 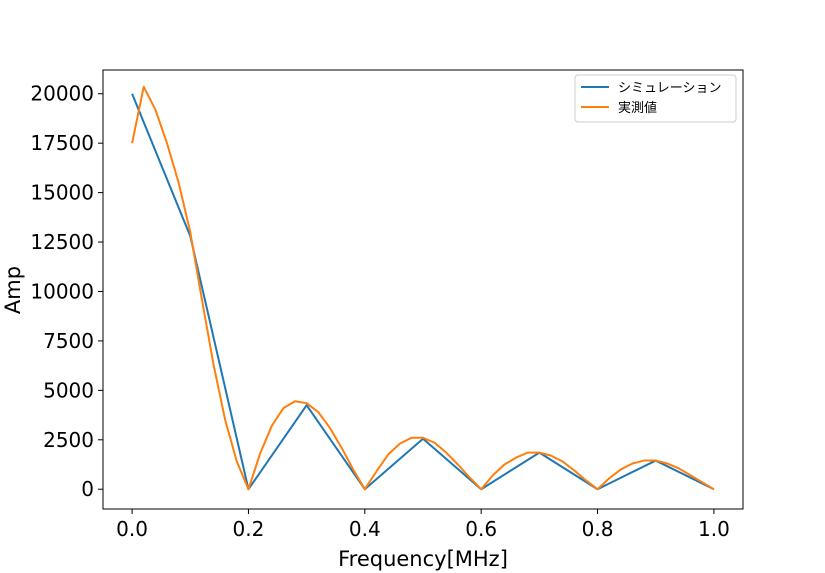 What do you see at coordinates (637, 108) in the screenshot?
I see `legend-label-measured: 実測値` at bounding box center [637, 108].